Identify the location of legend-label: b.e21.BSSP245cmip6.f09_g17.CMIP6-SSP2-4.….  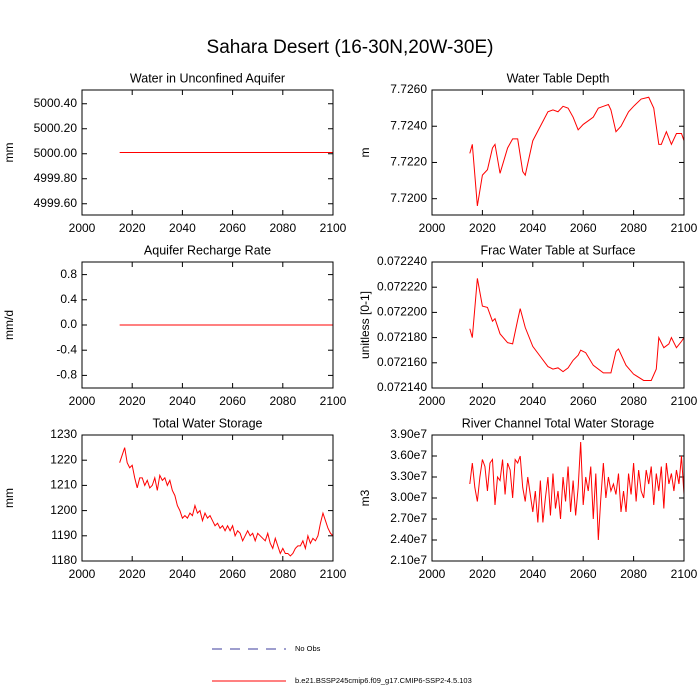
(383, 680).